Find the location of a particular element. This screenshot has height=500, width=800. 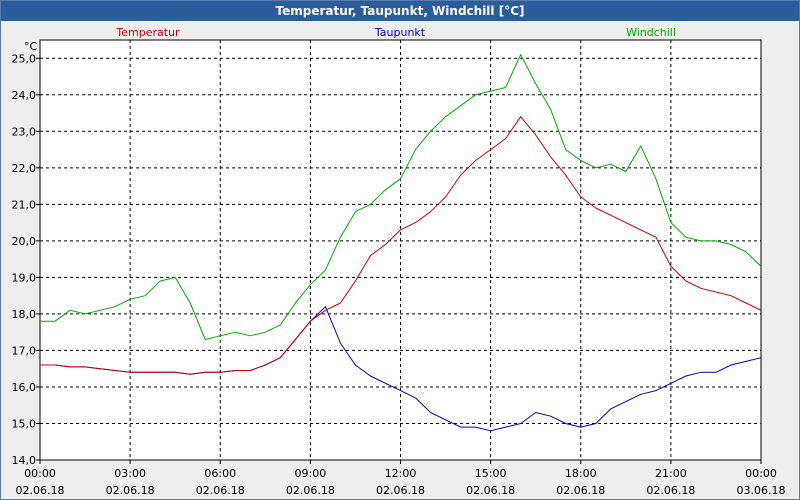

y-tick-label: 21,0 is located at coordinates (24, 204).